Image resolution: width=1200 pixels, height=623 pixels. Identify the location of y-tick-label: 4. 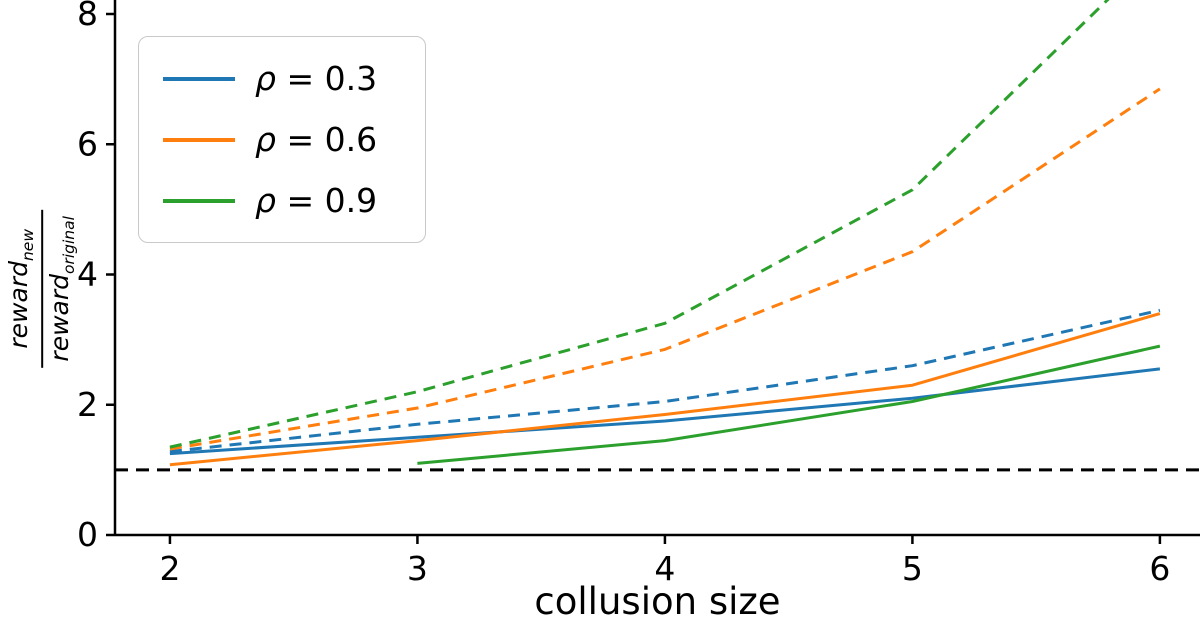
(87, 274).